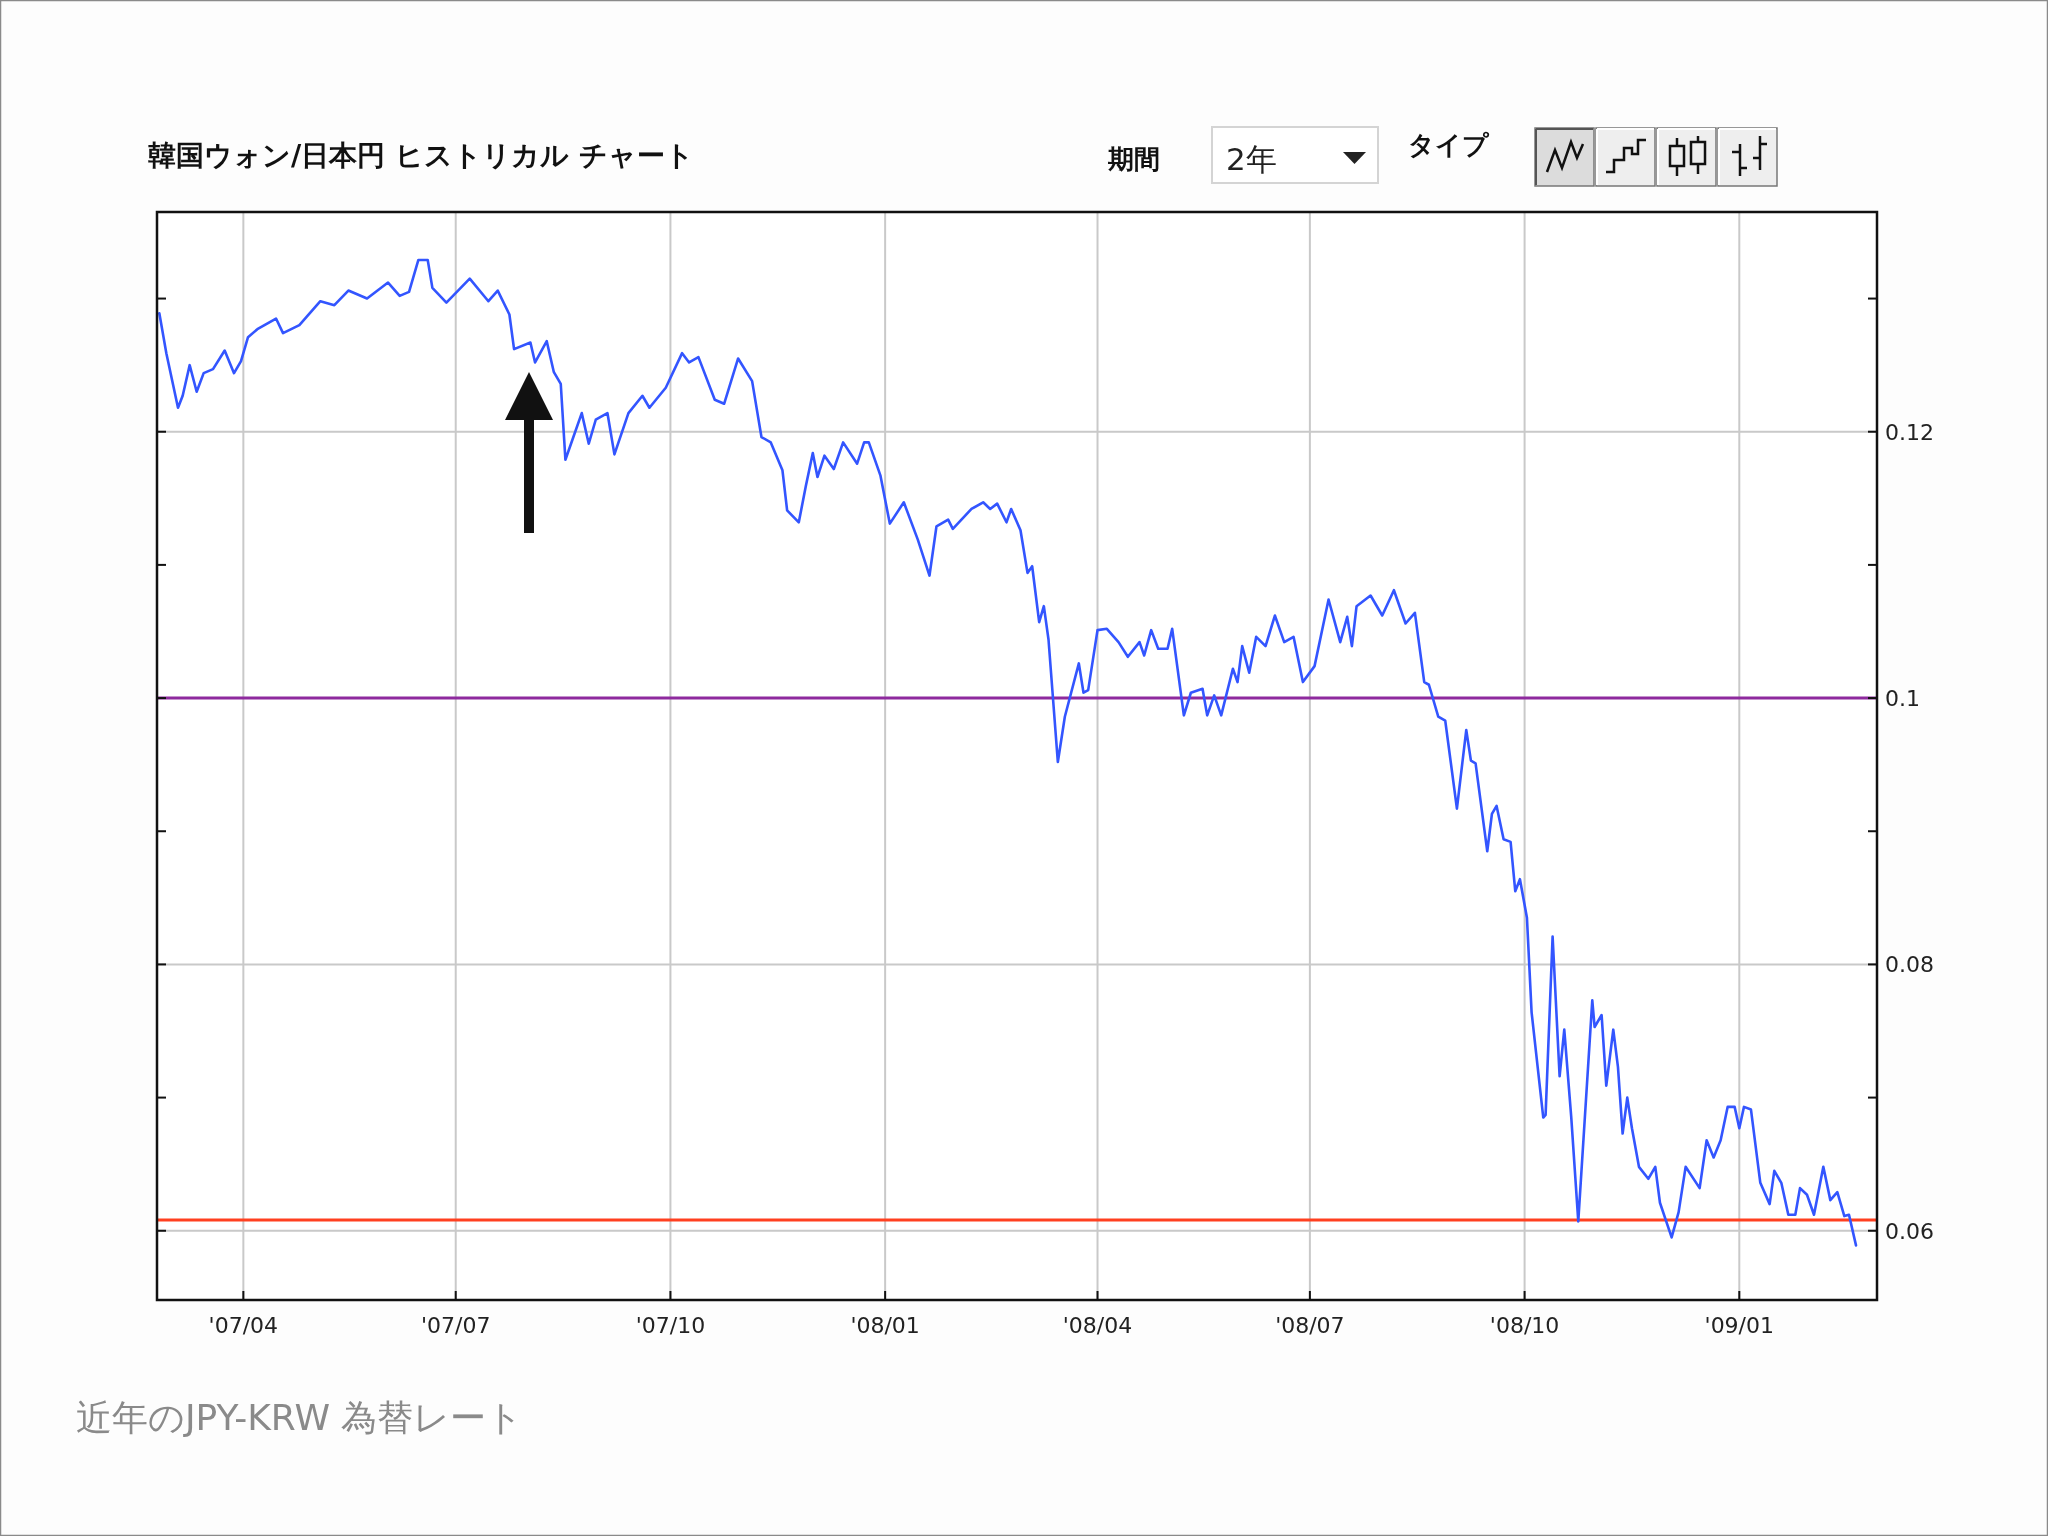  What do you see at coordinates (1449, 145) in the screenshot?
I see `text: タイプ` at bounding box center [1449, 145].